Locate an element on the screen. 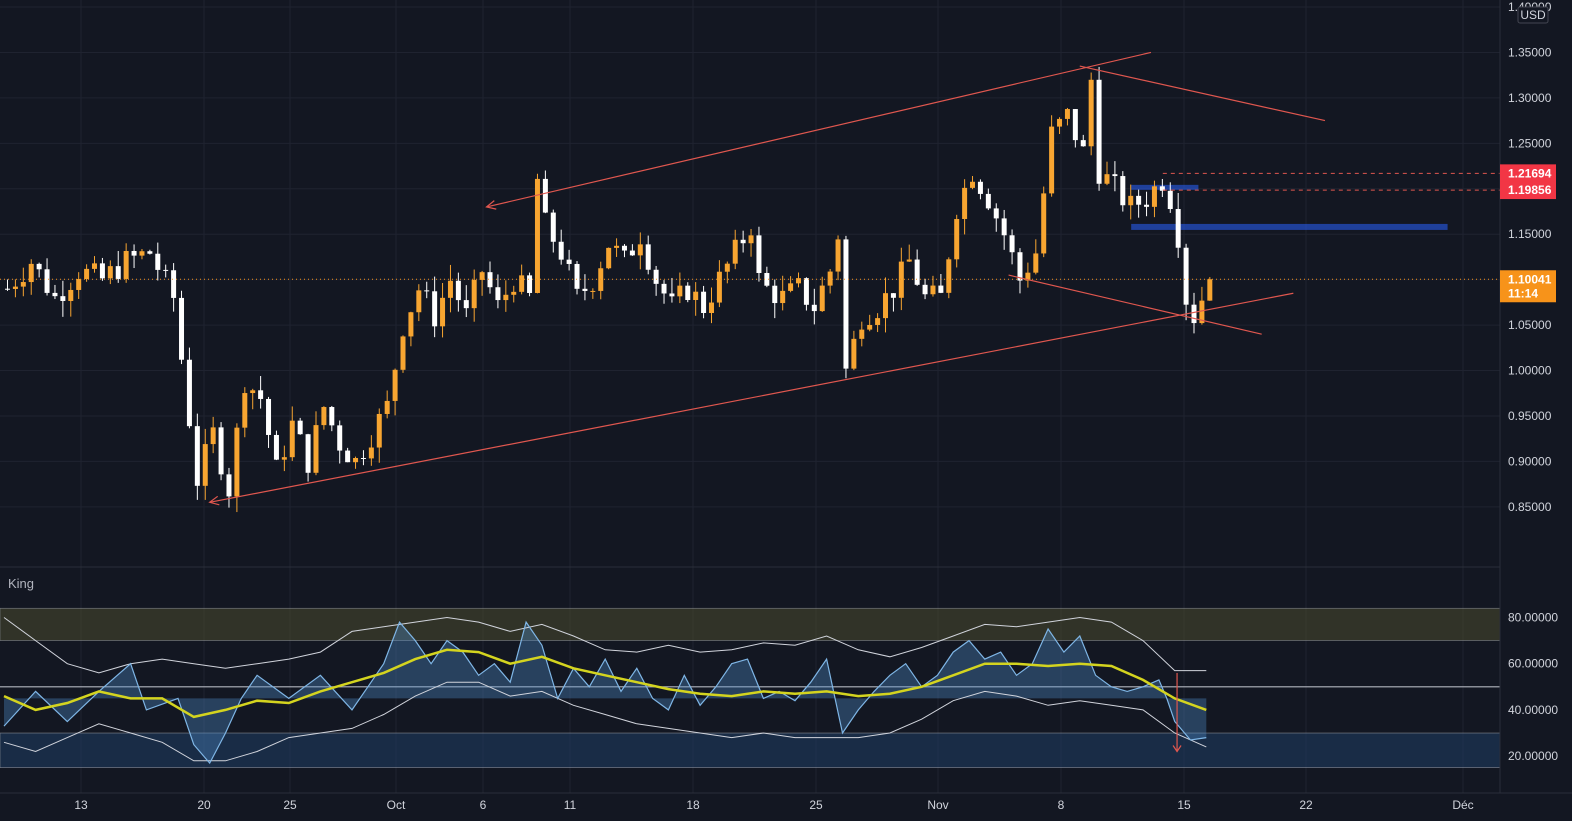  price-axis is located at coordinates (1536, 410).